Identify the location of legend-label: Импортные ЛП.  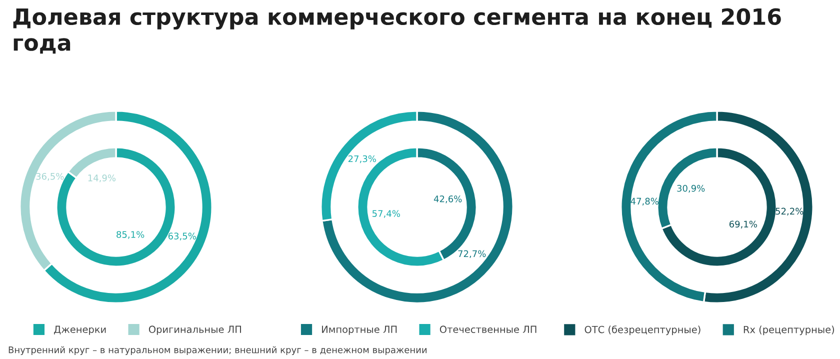
(359, 330).